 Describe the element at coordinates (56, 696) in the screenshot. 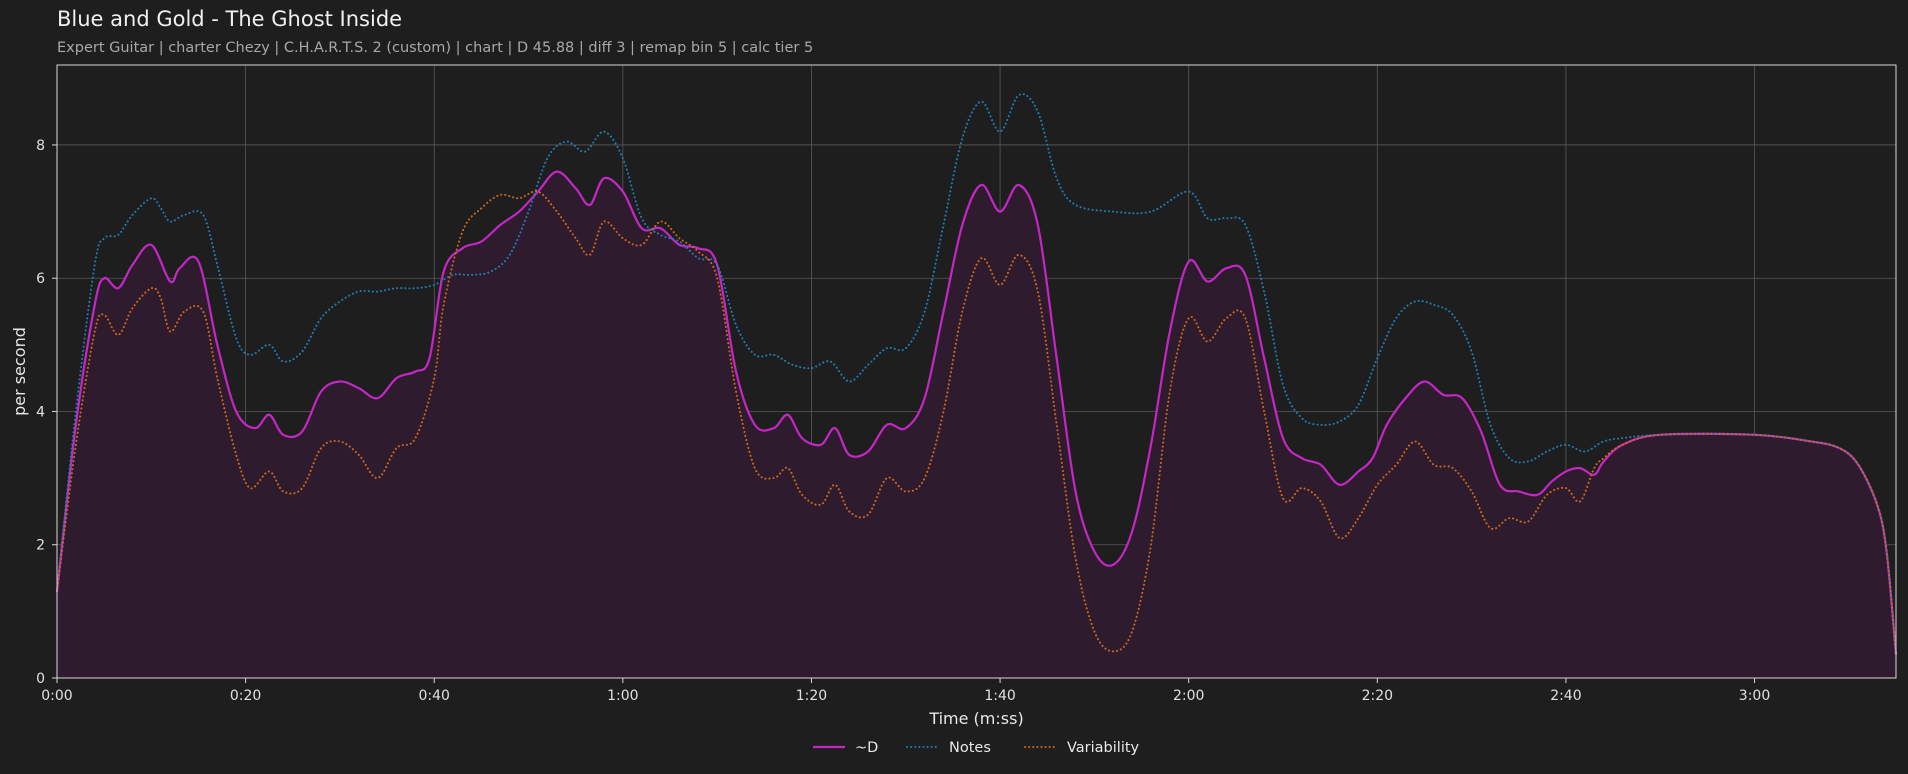

I see `x-tick-label: 0:00` at that location.